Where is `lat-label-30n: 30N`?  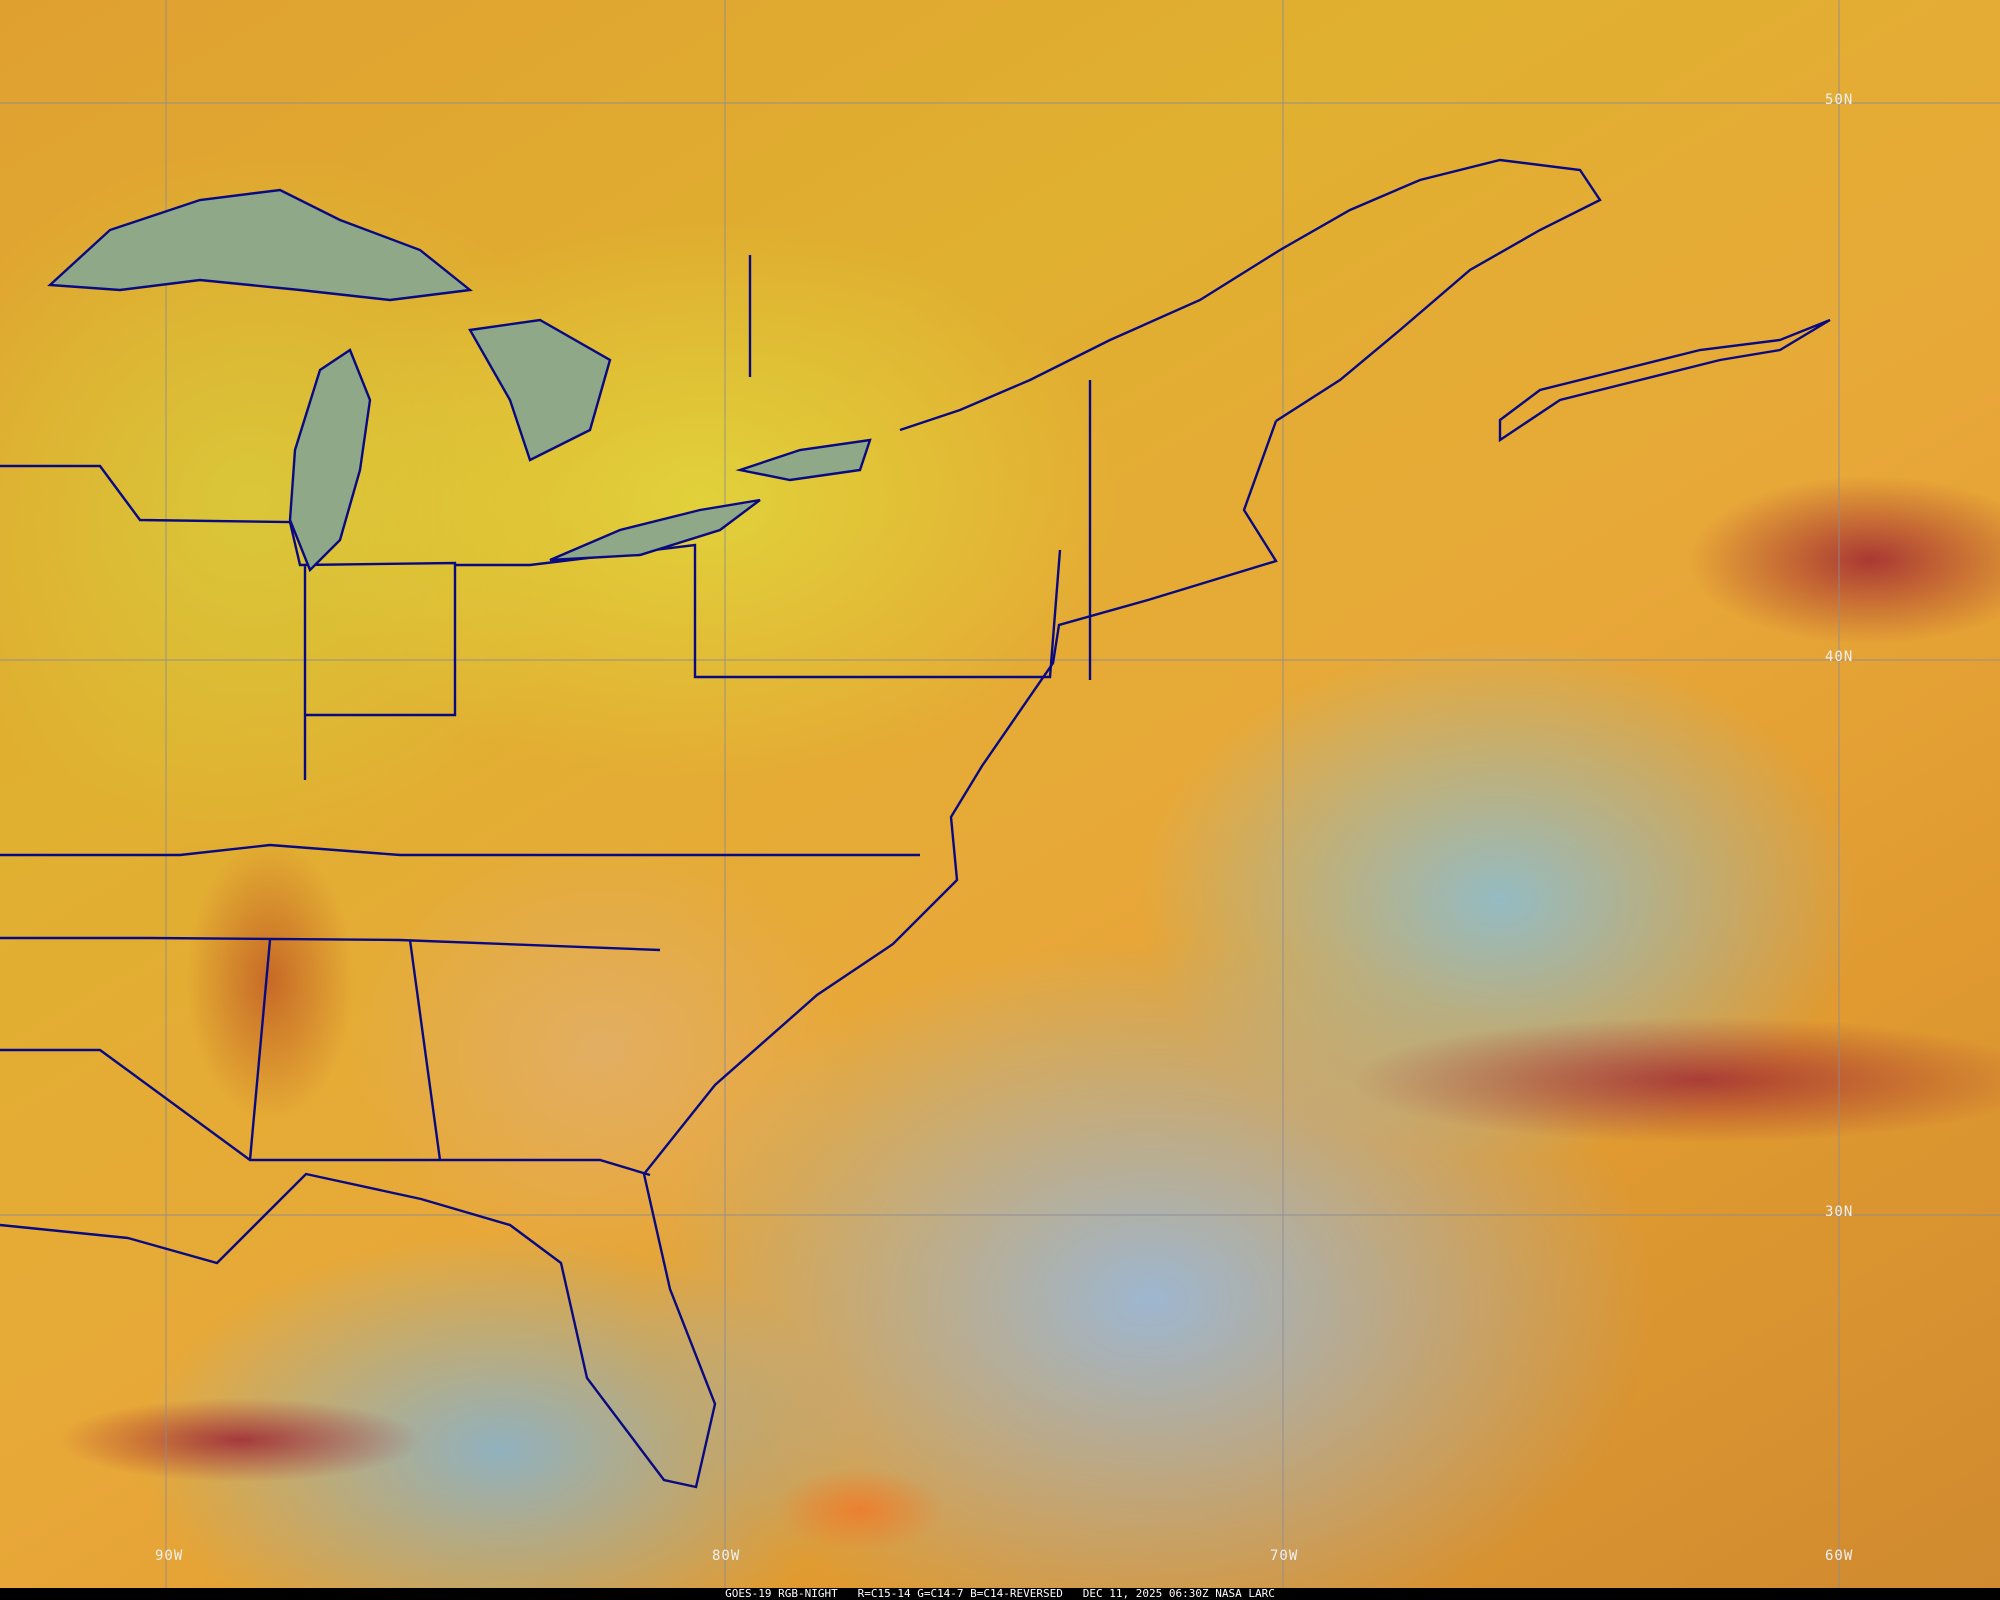
lat-label-30n: 30N is located at coordinates (1839, 1212).